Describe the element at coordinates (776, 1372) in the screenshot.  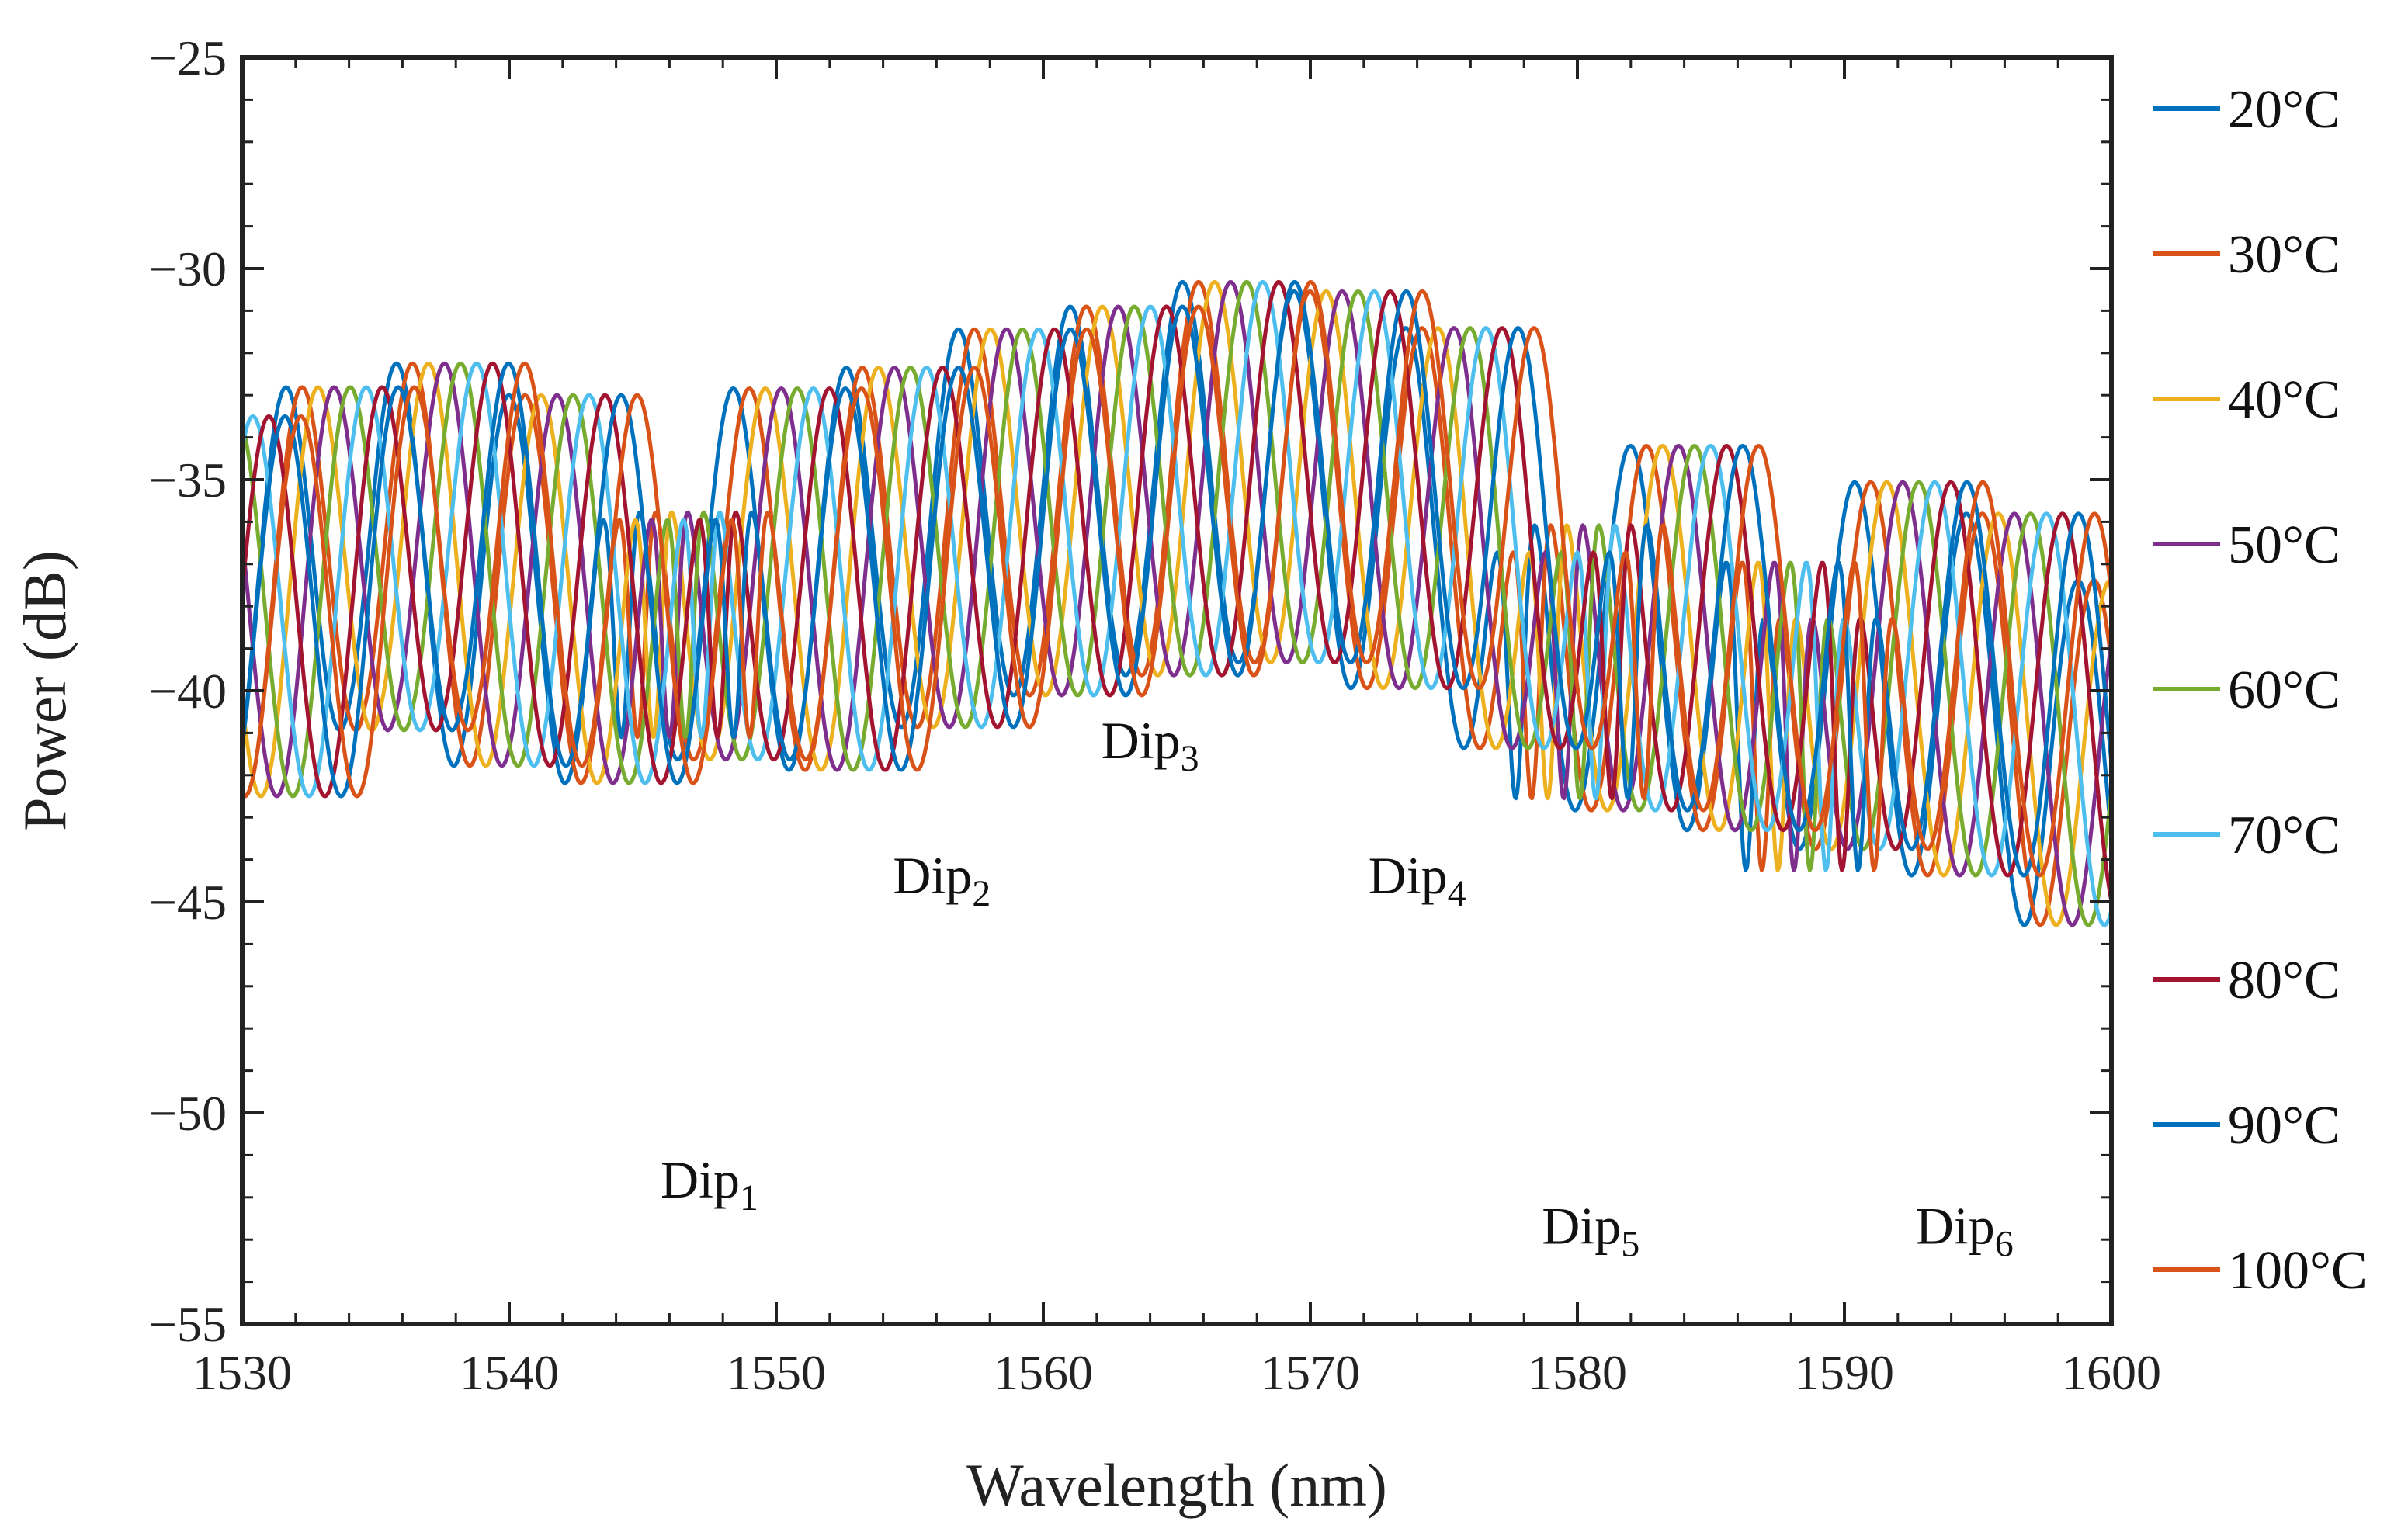
I see `x-tick-label: 1550` at that location.